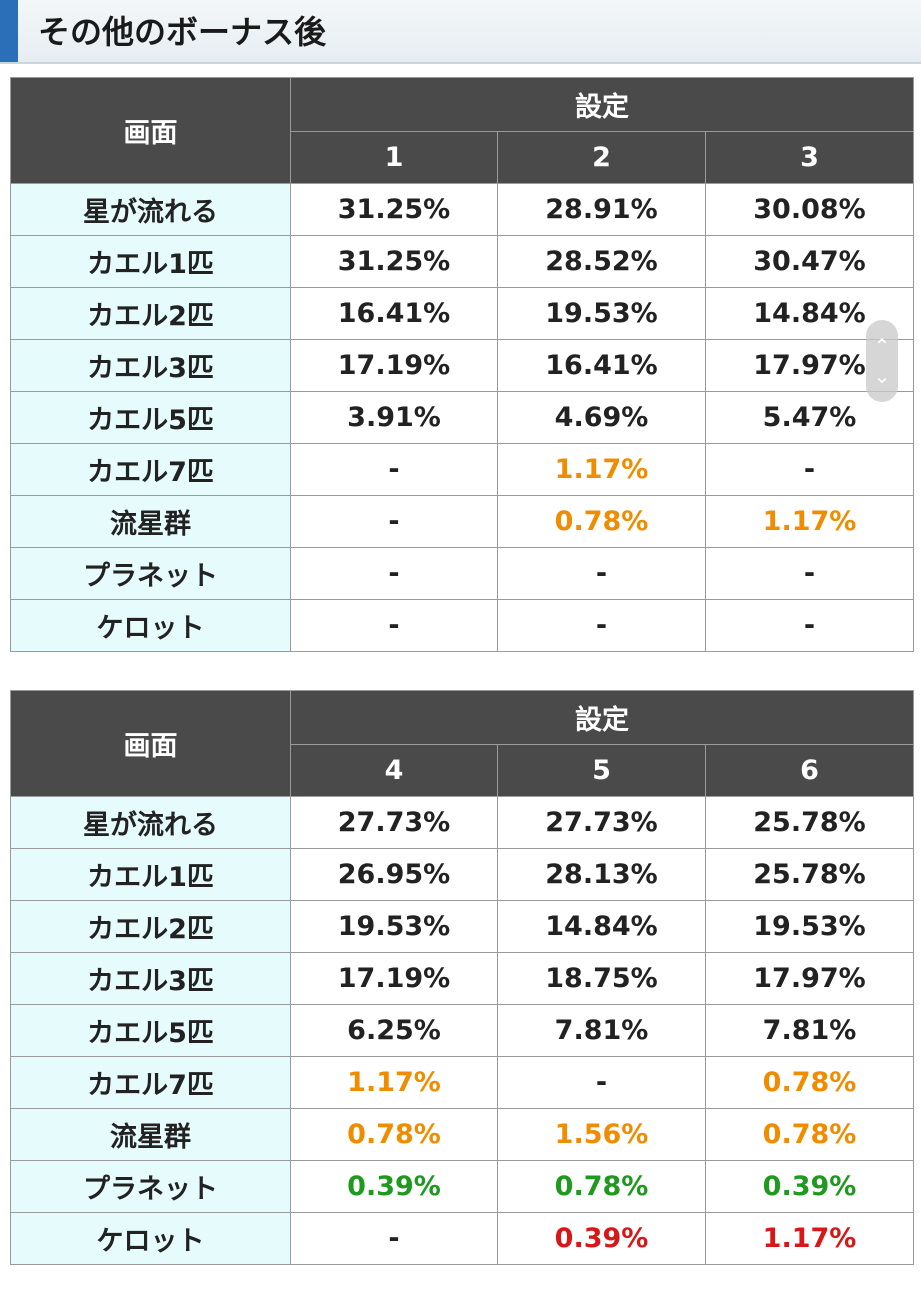  I want to click on table-row: 流星群 -0.78% 1.17%, so click(462, 521).